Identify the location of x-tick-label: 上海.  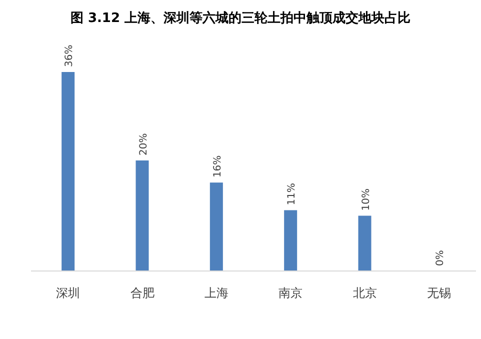
(216, 293).